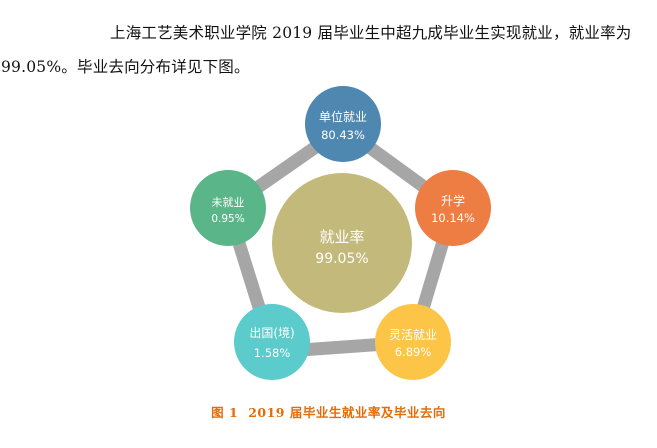  Describe the element at coordinates (413, 352) in the screenshot. I see `node-flexible-value: 6.89%` at that location.